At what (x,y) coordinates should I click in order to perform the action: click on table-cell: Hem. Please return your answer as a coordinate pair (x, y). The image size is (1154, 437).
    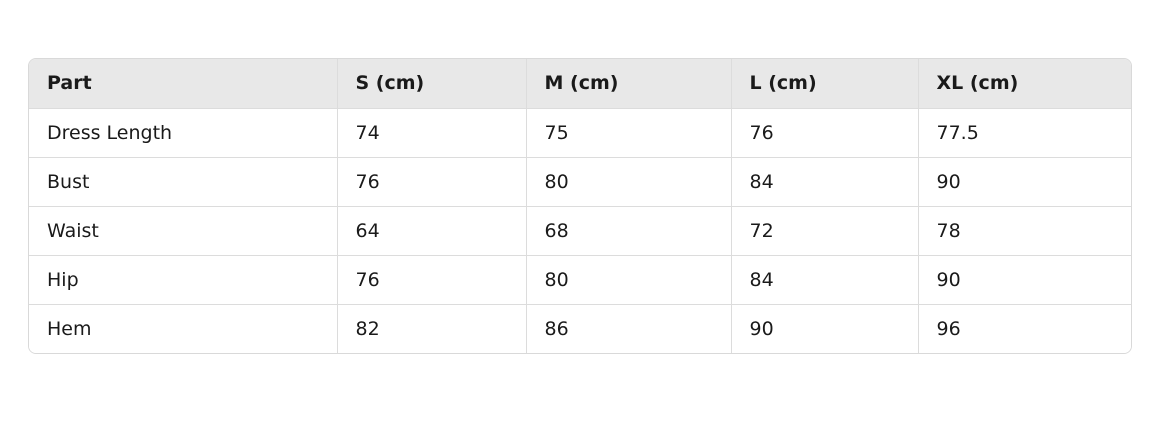
    Looking at the image, I should click on (183, 328).